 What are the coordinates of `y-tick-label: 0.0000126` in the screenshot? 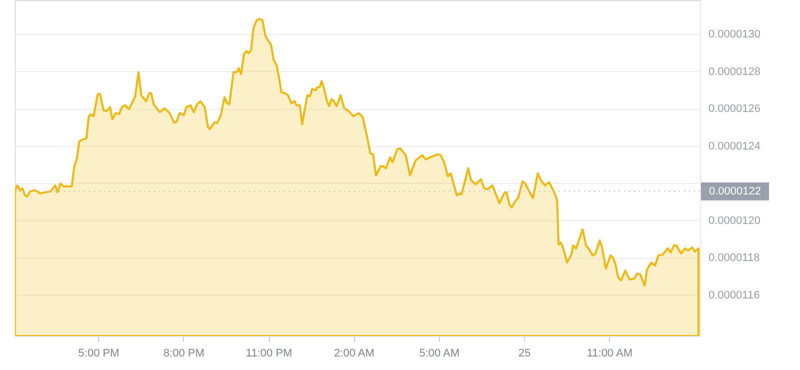 It's located at (734, 109).